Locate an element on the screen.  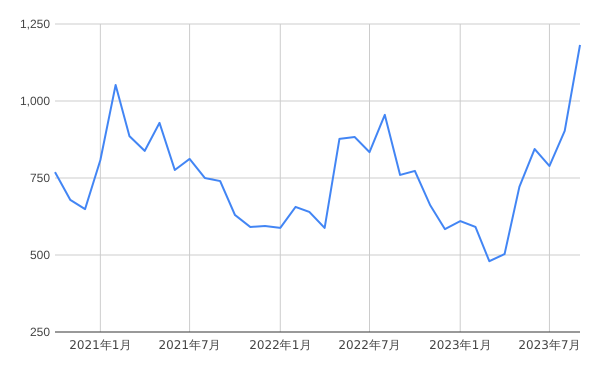
y-tick-label: 750 is located at coordinates (40, 178).